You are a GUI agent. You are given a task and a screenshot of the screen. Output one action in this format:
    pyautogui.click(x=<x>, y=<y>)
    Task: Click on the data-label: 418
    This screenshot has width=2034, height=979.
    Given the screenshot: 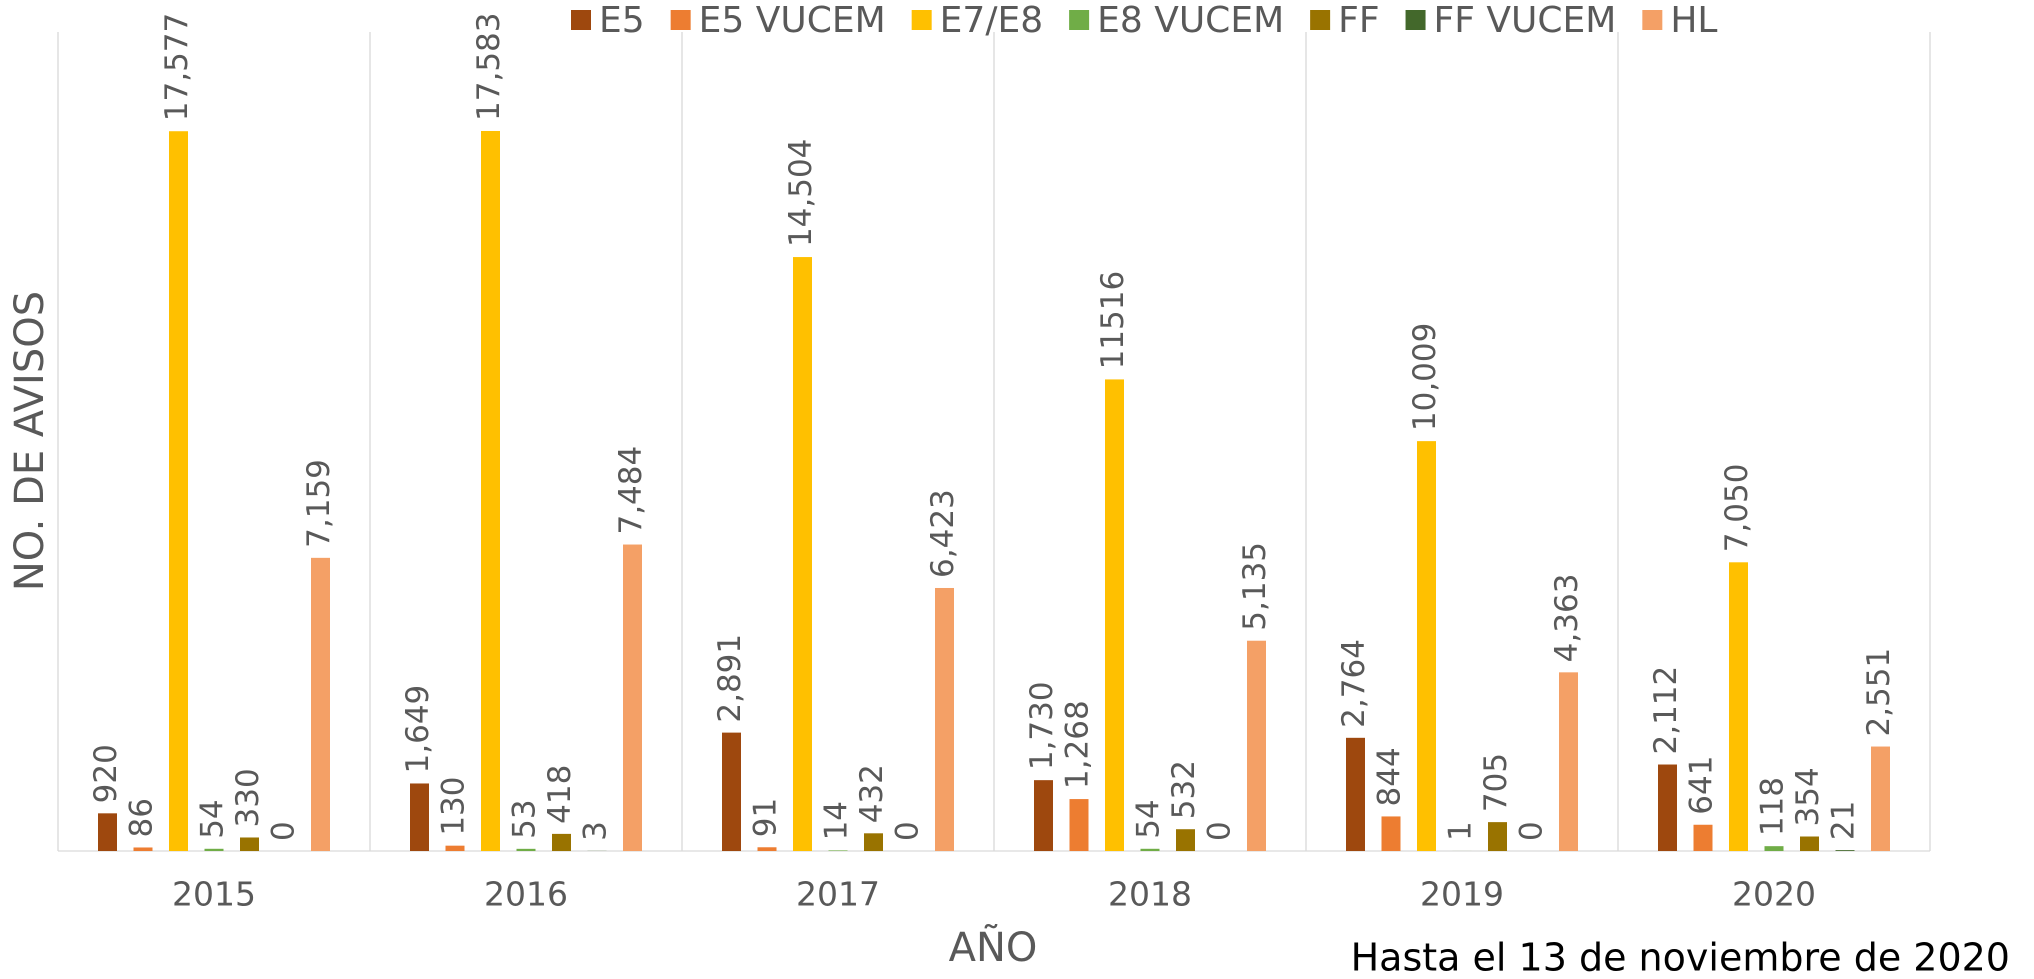 What is the action you would take?
    pyautogui.click(x=560, y=794)
    